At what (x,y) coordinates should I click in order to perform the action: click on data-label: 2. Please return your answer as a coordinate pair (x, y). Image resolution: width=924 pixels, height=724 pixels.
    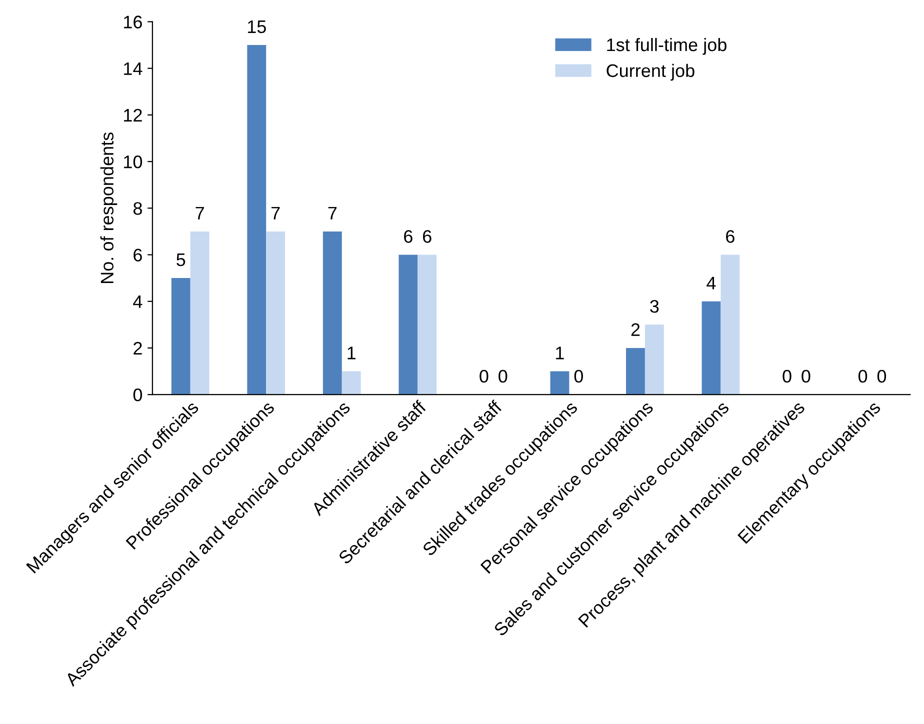
    Looking at the image, I should click on (635, 329).